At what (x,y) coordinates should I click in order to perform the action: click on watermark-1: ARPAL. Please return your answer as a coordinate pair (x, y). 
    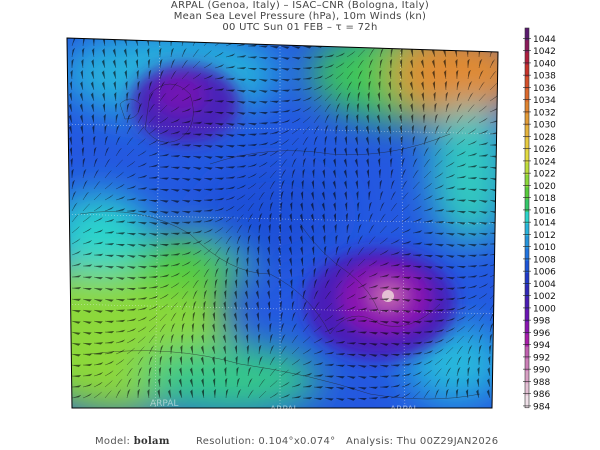
    Looking at the image, I should click on (164, 404).